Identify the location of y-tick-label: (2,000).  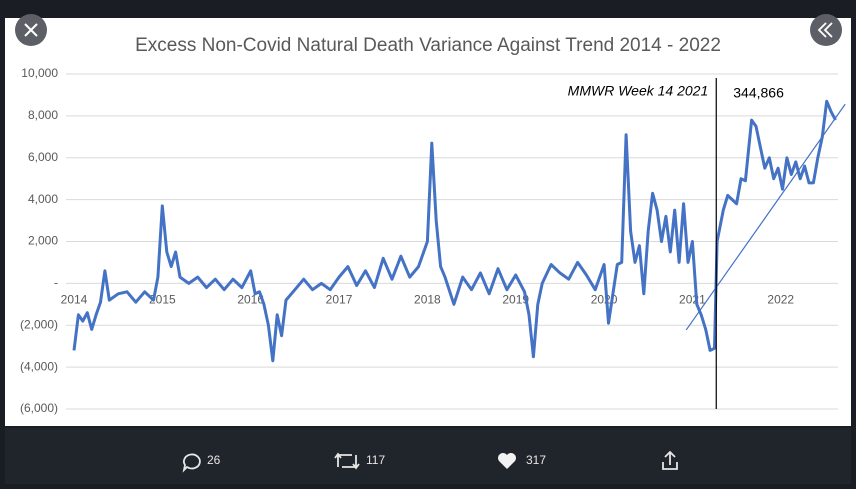
(39, 324).